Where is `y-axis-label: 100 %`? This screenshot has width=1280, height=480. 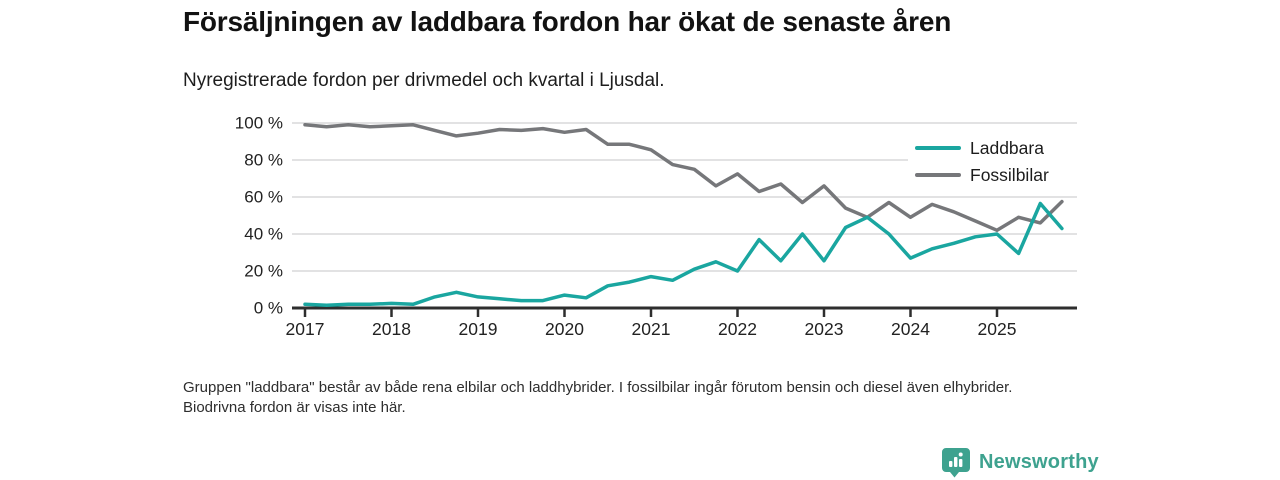
y-axis-label: 100 % is located at coordinates (259, 123).